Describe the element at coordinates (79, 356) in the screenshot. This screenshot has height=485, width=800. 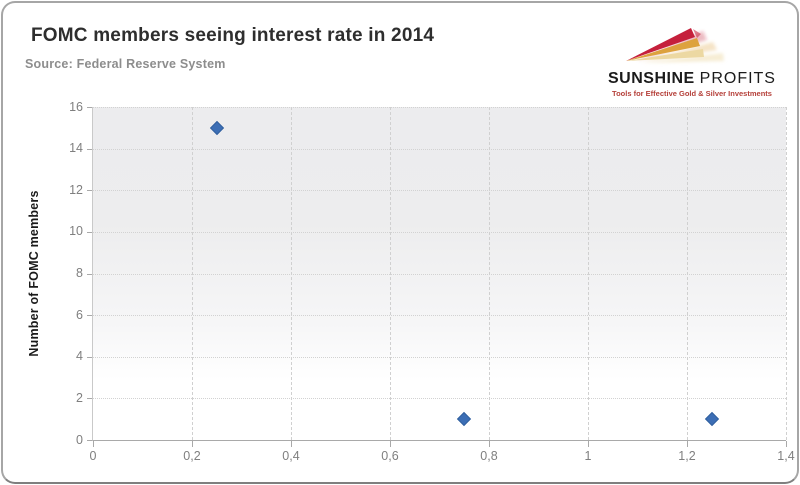
I see `y-tick-label: 4` at that location.